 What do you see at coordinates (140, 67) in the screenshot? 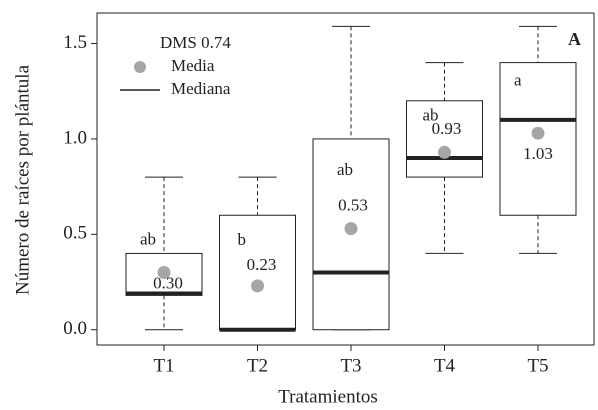
I see `legend-mean-symbol` at bounding box center [140, 67].